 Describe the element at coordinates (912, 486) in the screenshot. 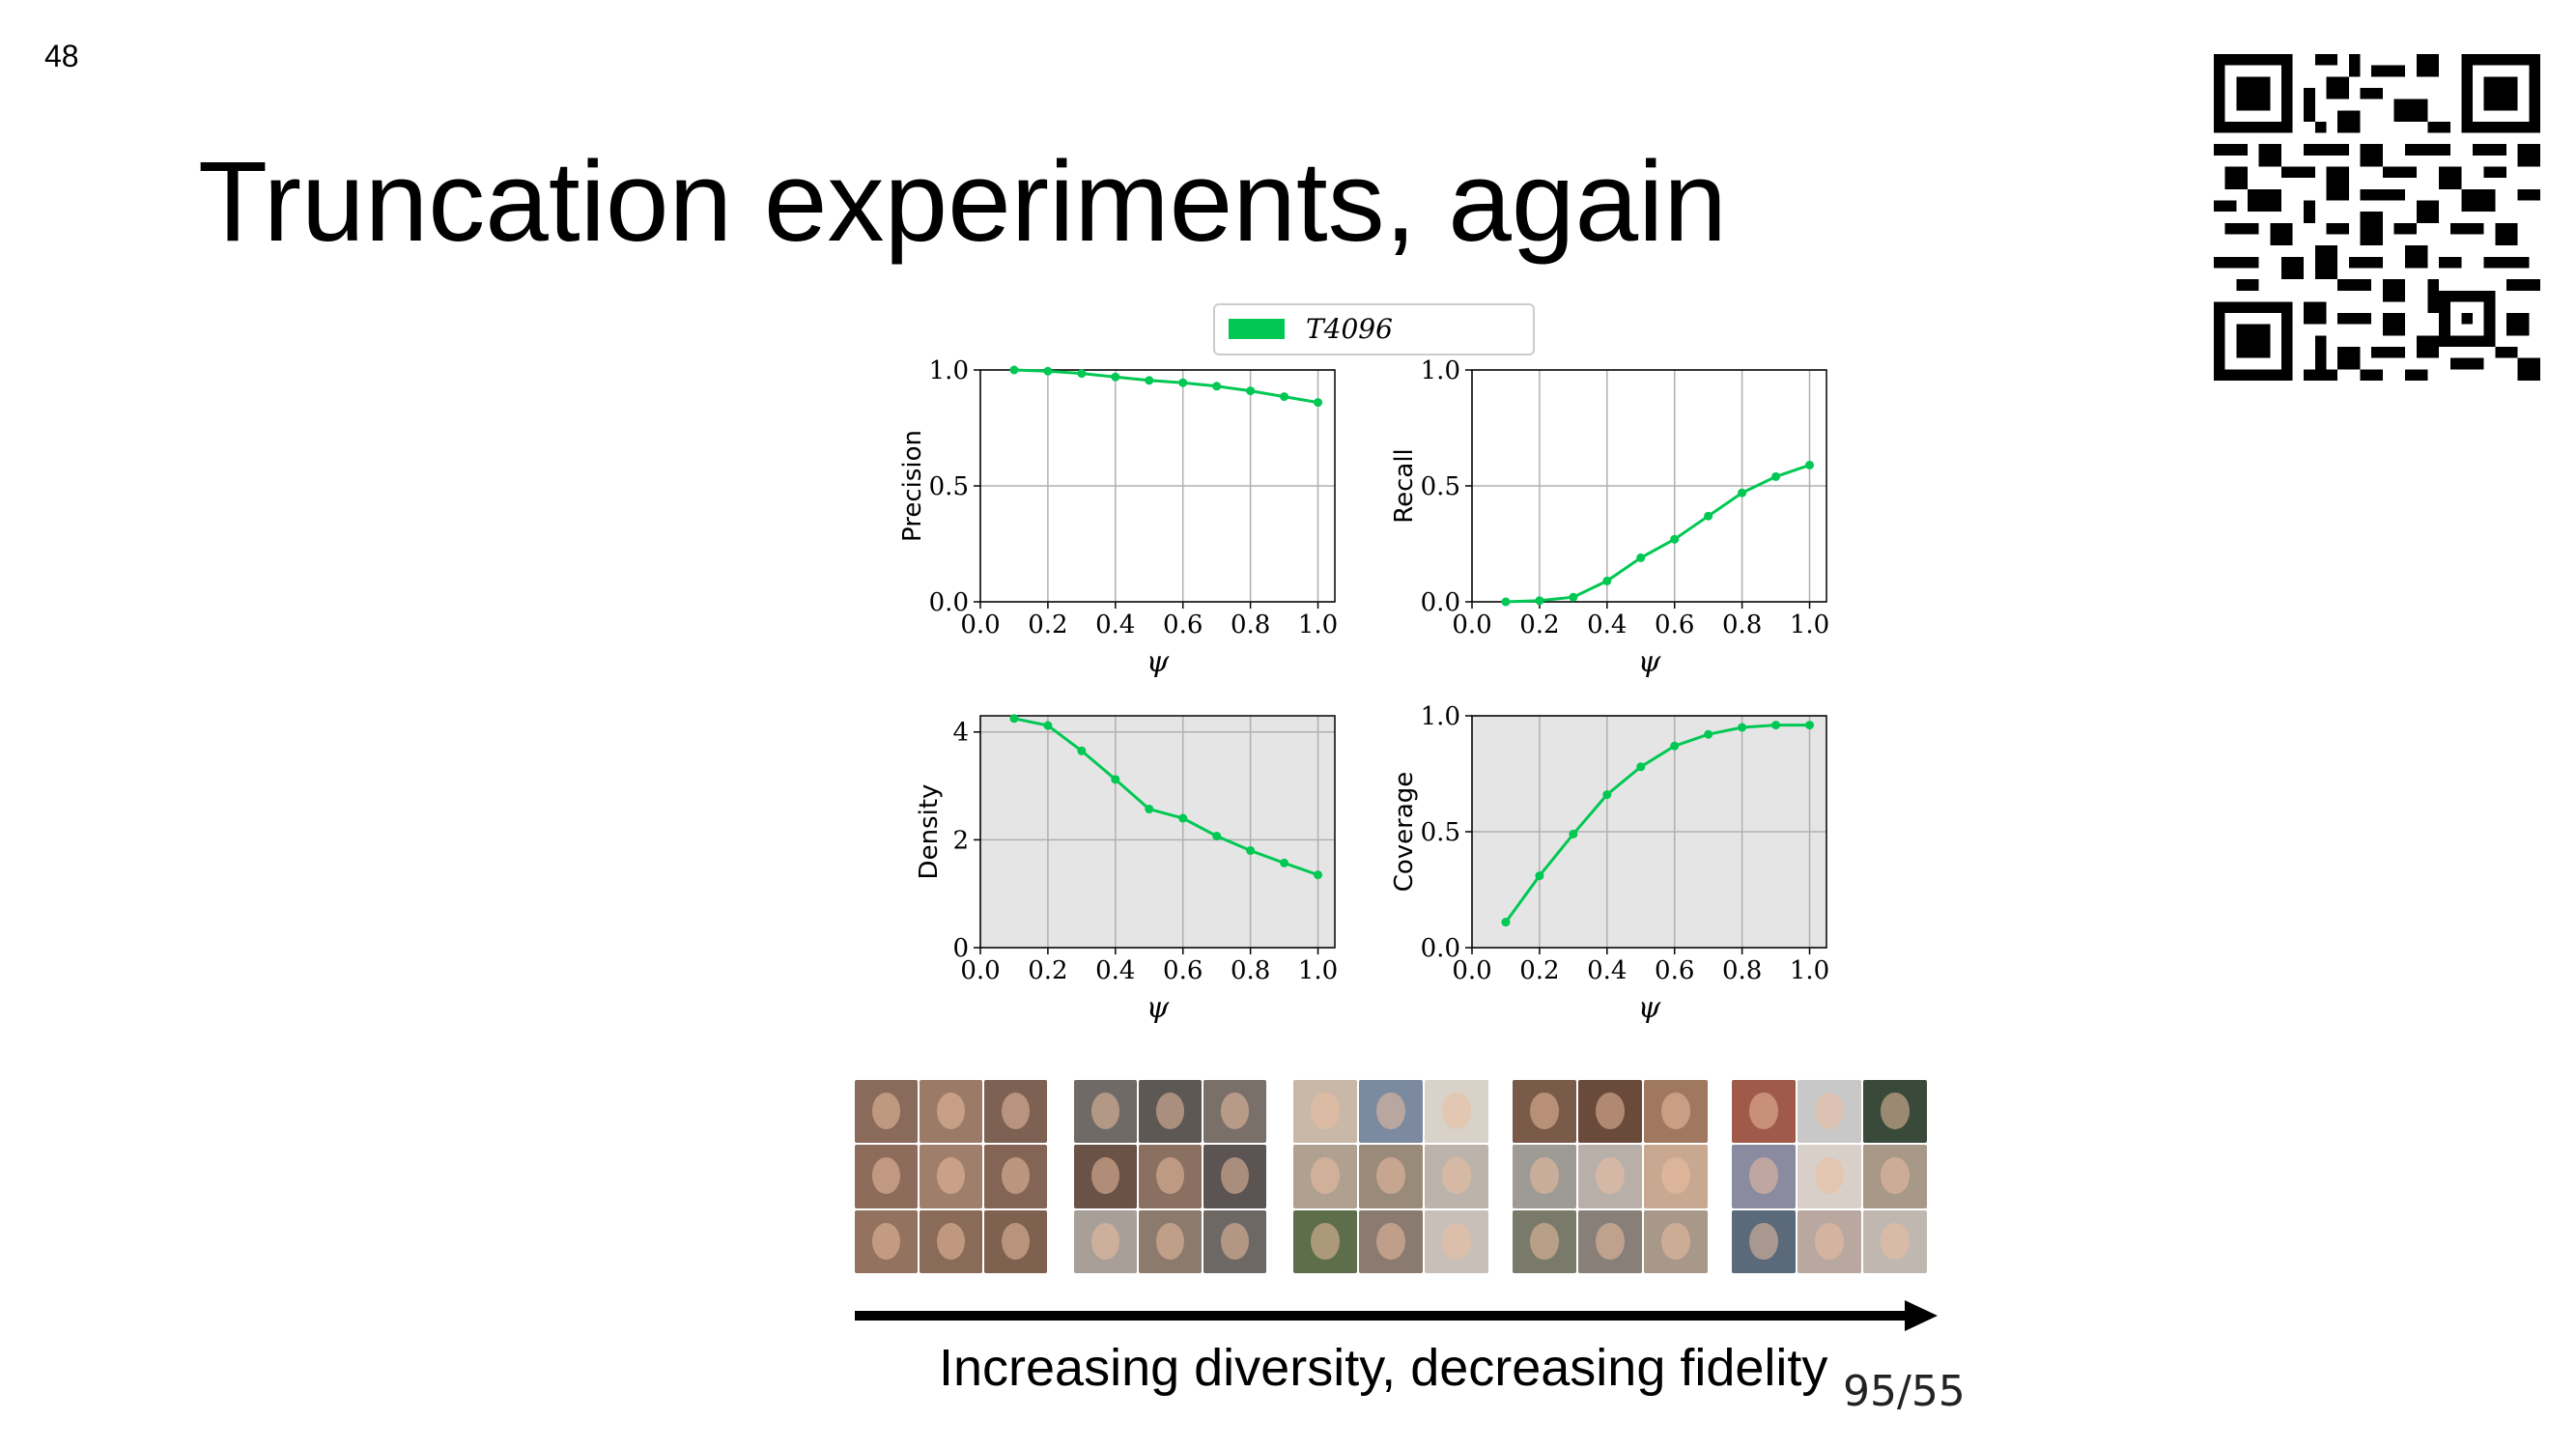

I see `y-axis-label: Precision` at that location.